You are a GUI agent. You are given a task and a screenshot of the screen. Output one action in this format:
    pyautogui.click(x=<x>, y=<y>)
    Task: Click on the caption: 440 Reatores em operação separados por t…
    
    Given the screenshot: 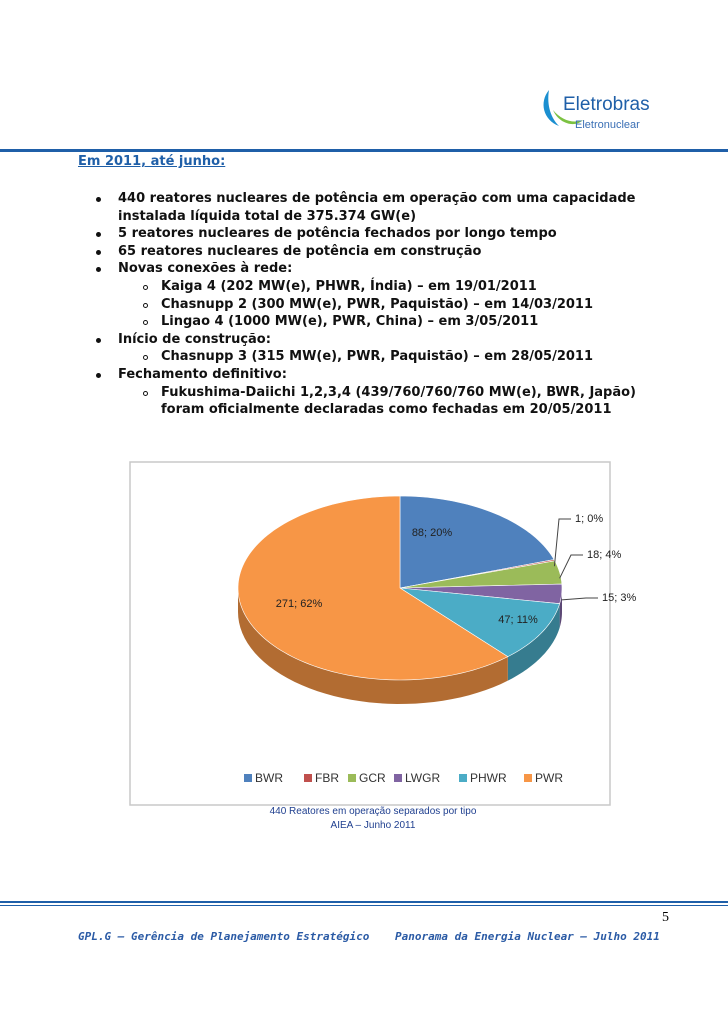 What is the action you would take?
    pyautogui.click(x=373, y=811)
    